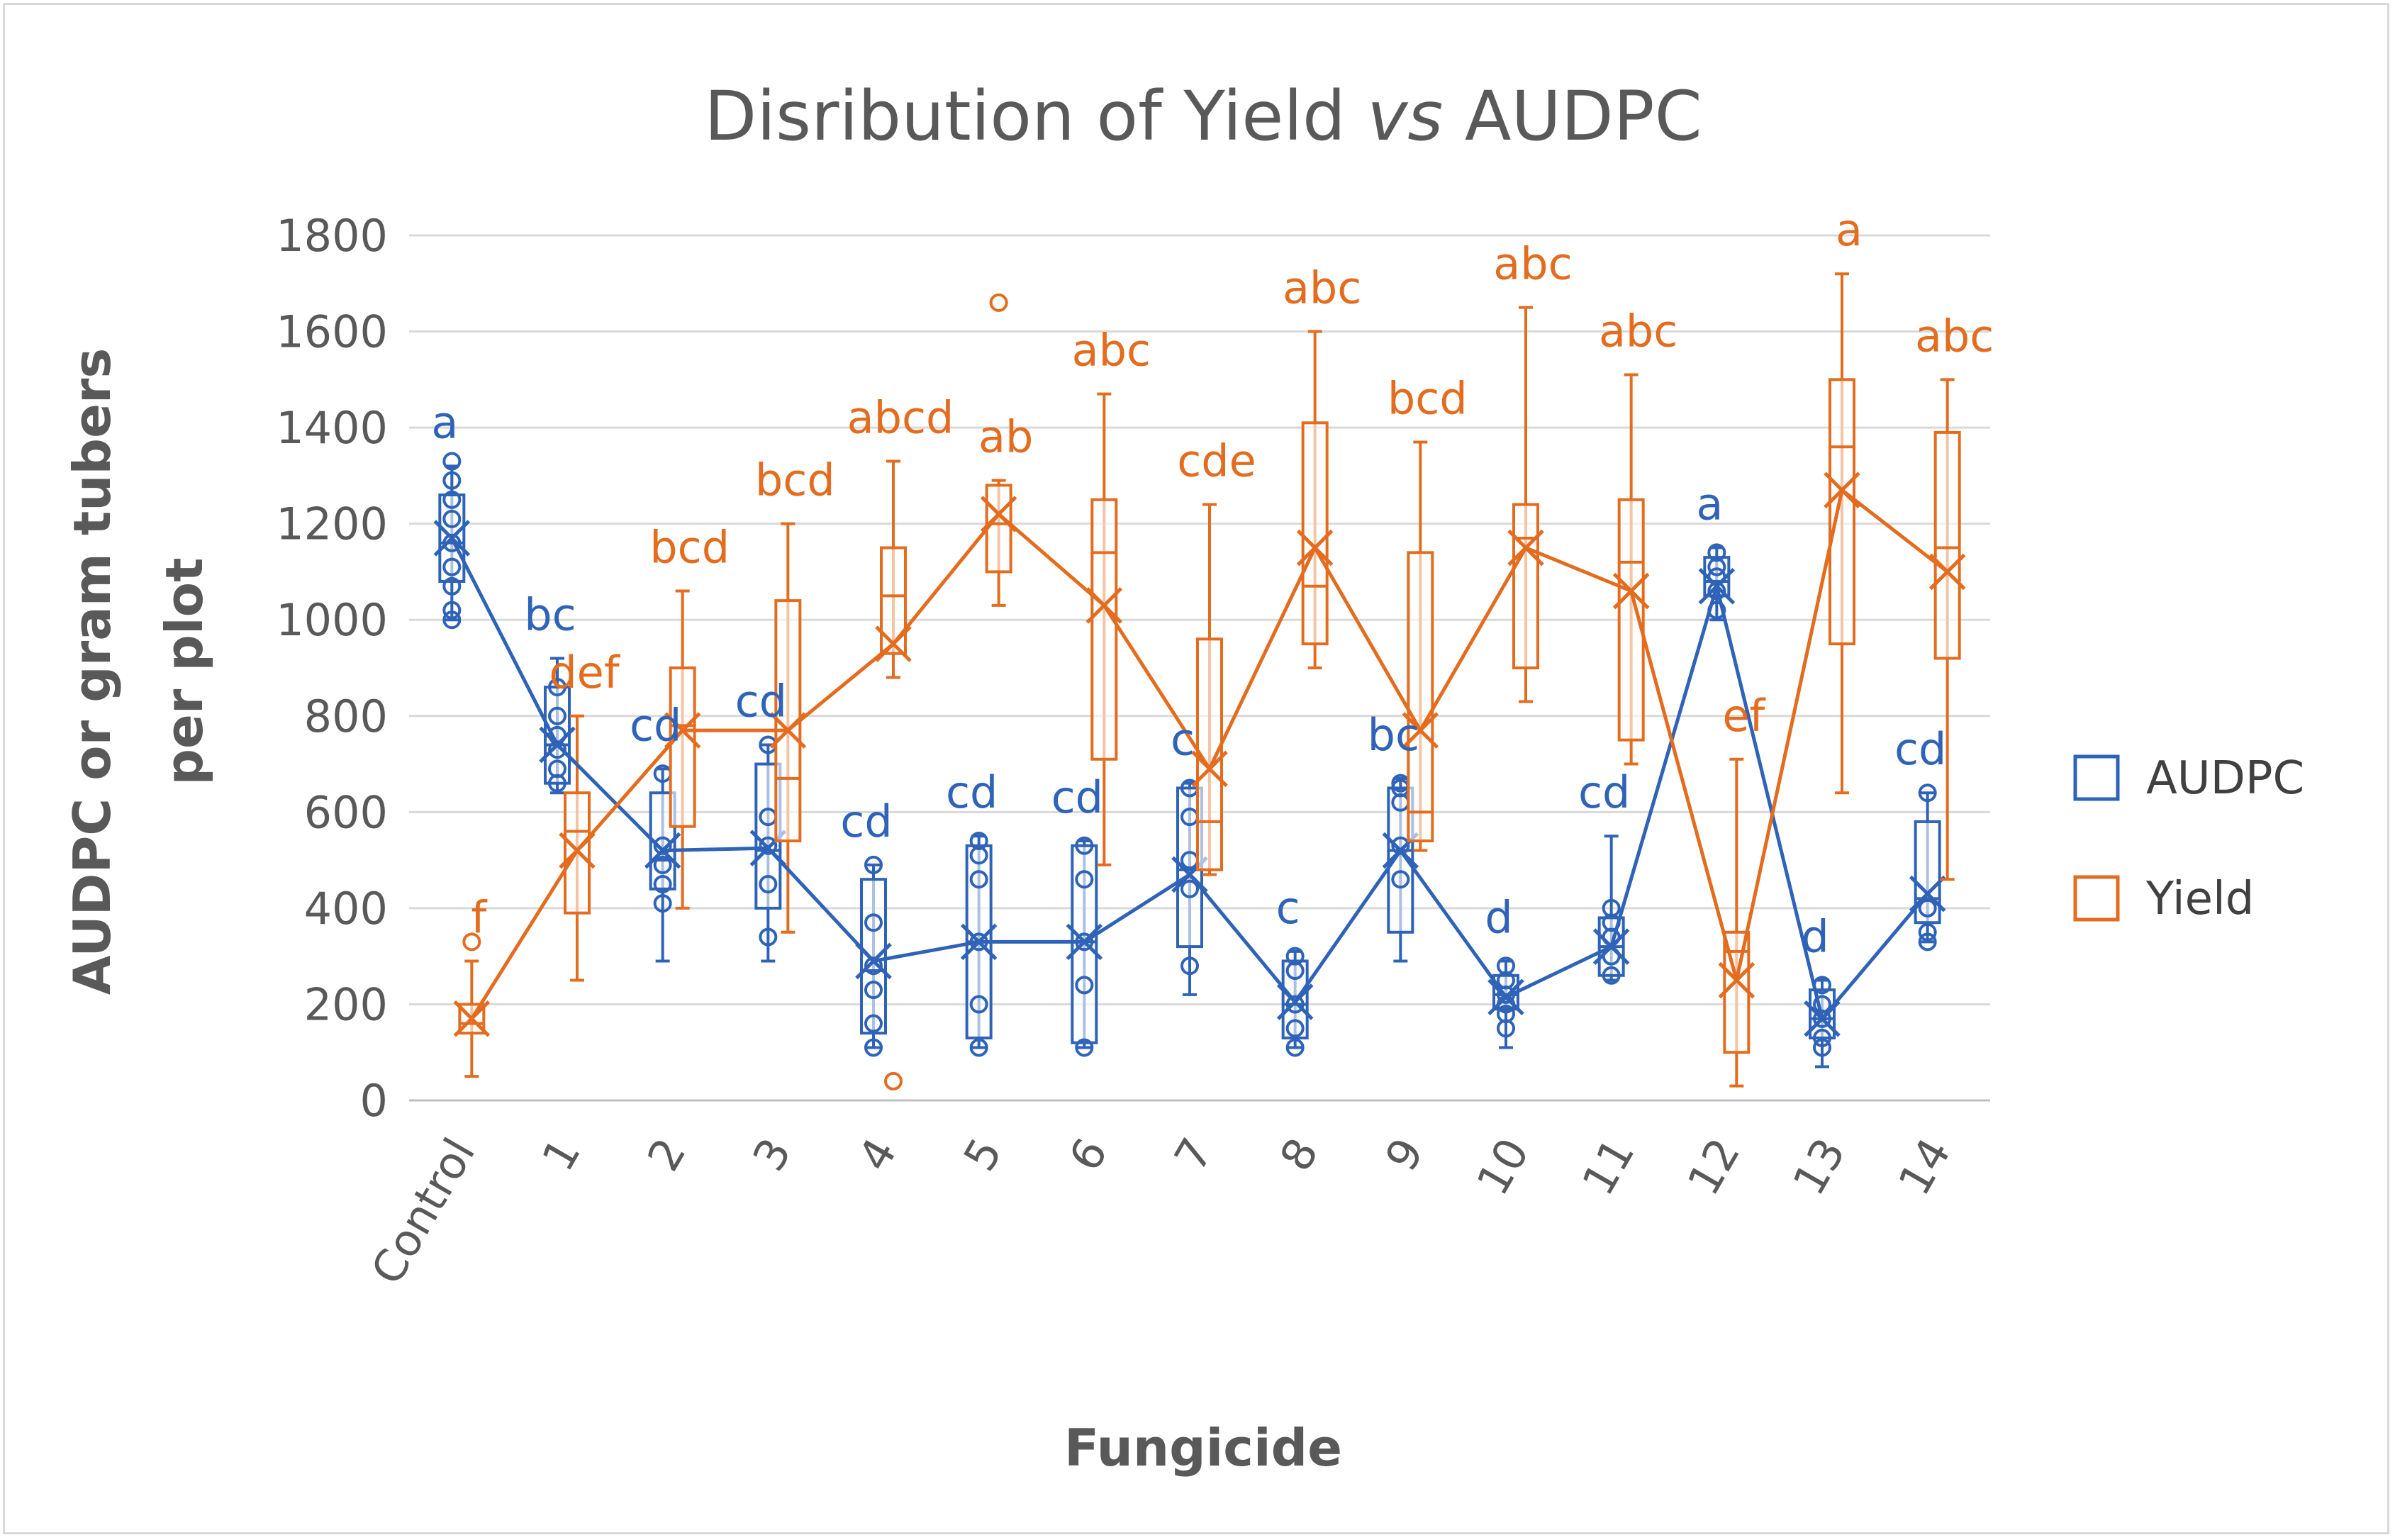 The height and width of the screenshot is (1540, 2395). Describe the element at coordinates (1035, 116) in the screenshot. I see `title-part-1: Disribution of Yield` at that location.